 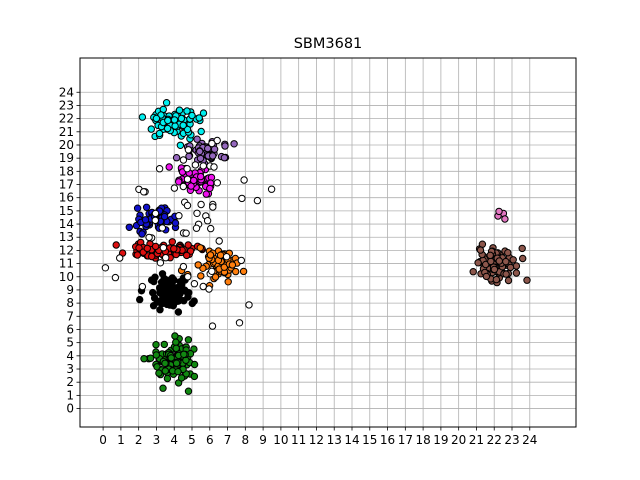 I want to click on y-tick-label: 17, so click(x=66, y=185).